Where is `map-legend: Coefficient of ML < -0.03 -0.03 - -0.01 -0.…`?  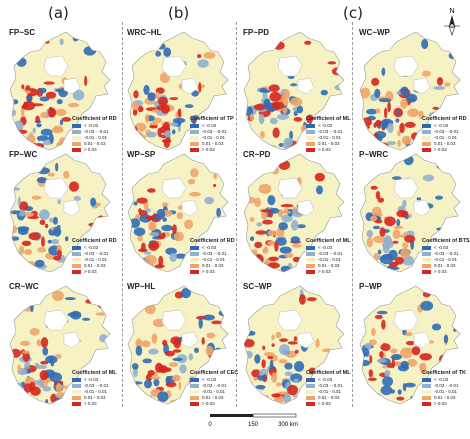
map-legend: Coefficient of ML < -0.03 -0.03 - -0.01 -0.… is located at coordinates (328, 134).